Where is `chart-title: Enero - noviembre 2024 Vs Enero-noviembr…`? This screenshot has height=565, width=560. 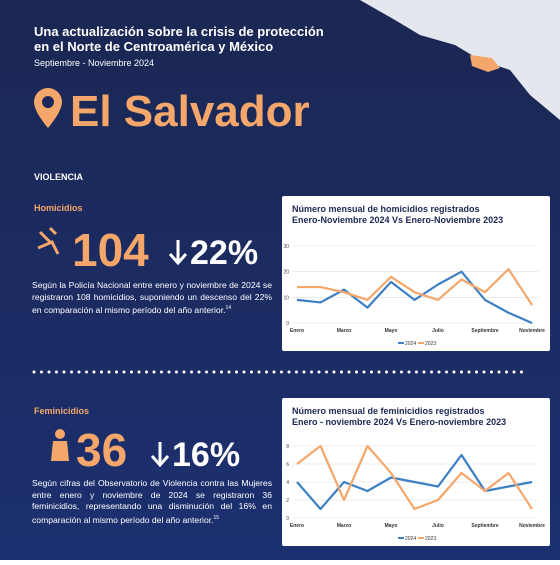 chart-title: Enero - noviembre 2024 Vs Enero-noviembr… is located at coordinates (399, 422).